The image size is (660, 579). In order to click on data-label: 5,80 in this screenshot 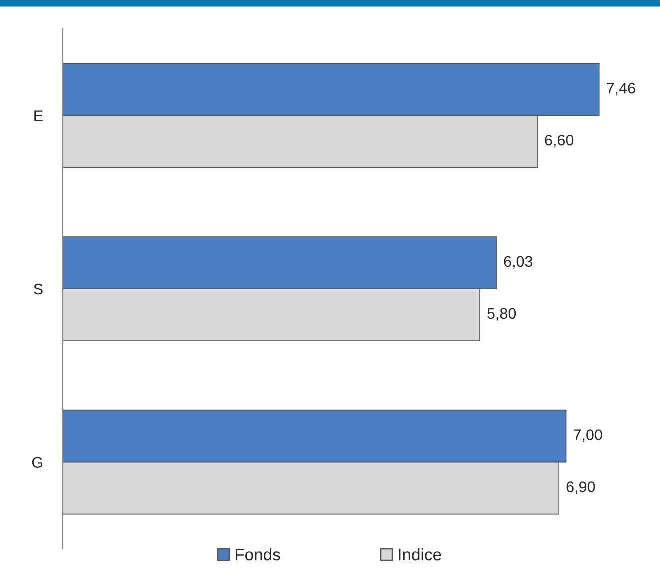, I will do `click(502, 314)`.